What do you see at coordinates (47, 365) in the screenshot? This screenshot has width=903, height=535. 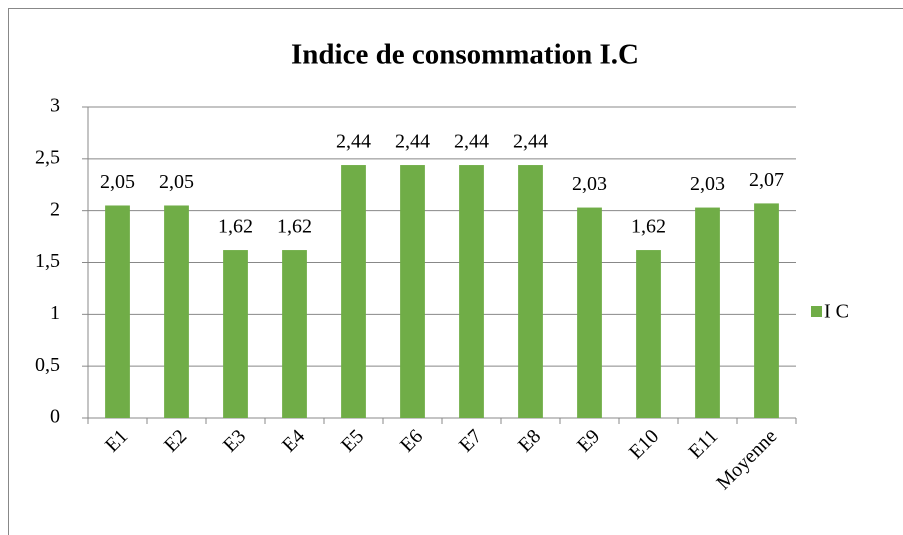 I see `y-tick-label: 0,5` at bounding box center [47, 365].